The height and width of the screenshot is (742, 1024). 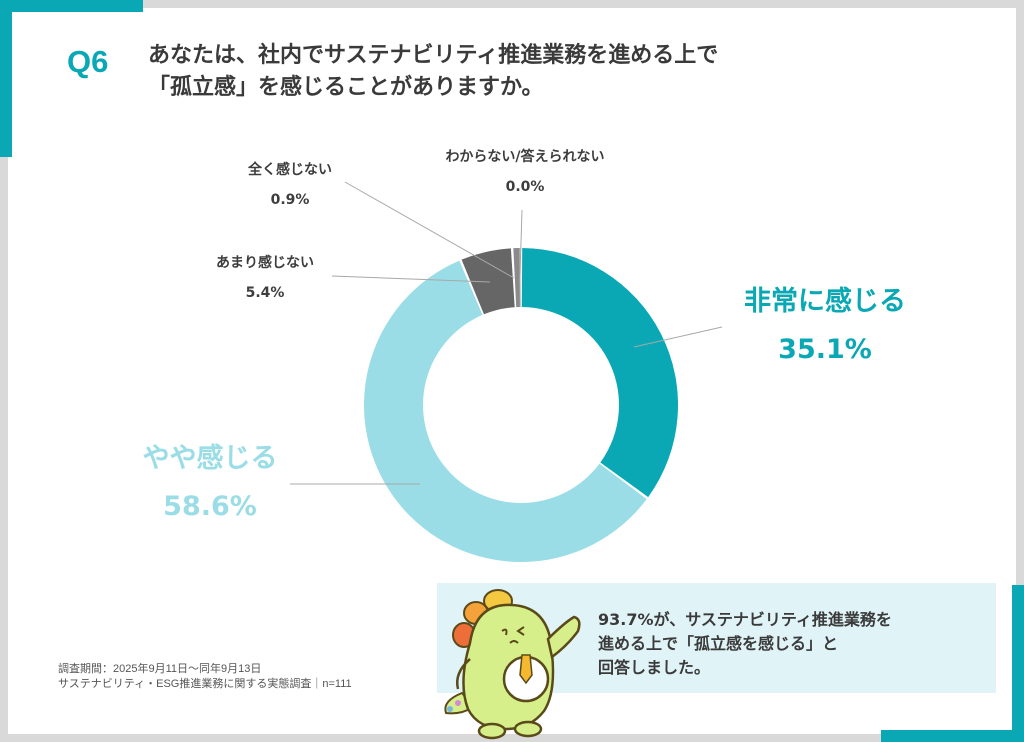 What do you see at coordinates (6, 78) in the screenshot?
I see `corner-bracket-top-left-vertical` at bounding box center [6, 78].